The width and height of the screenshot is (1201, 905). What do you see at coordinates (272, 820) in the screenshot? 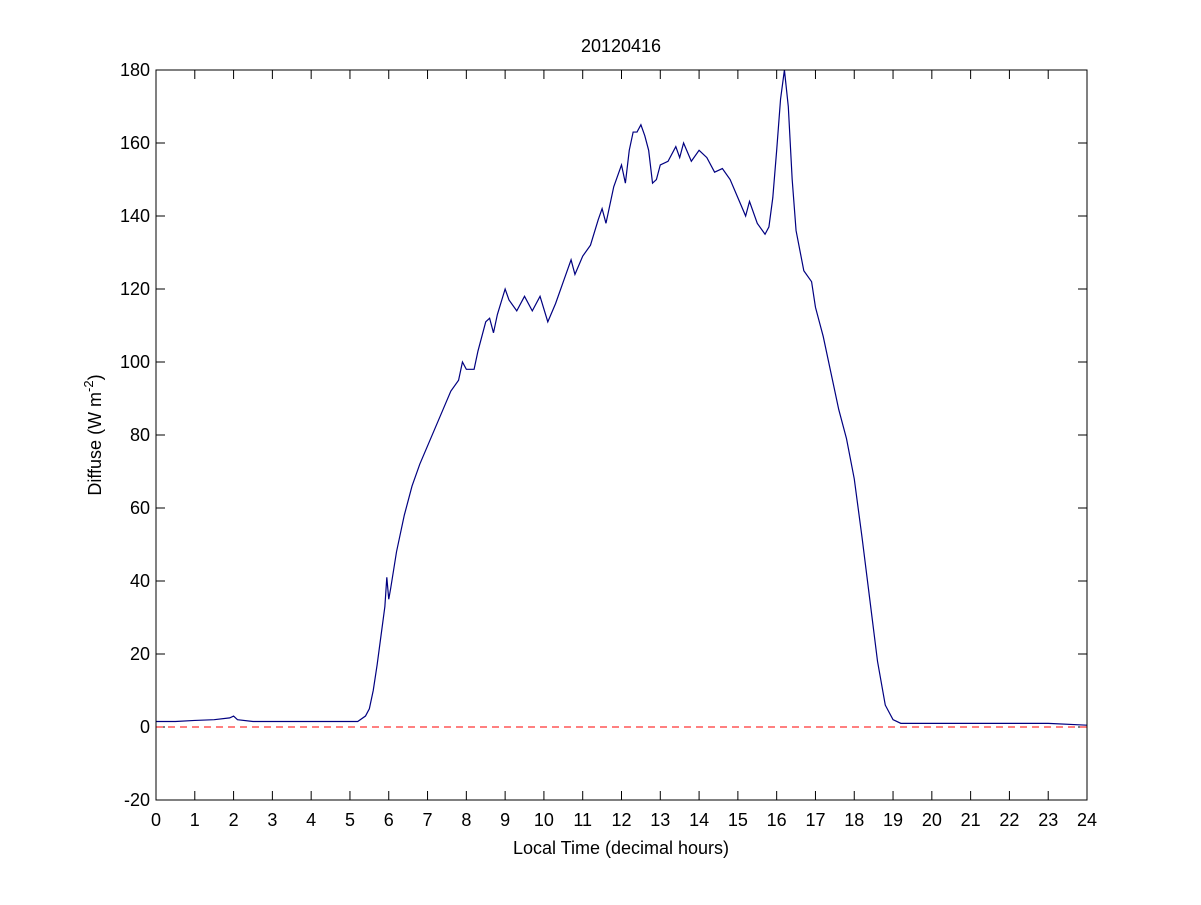
I see `x-tick-label: 3` at bounding box center [272, 820].